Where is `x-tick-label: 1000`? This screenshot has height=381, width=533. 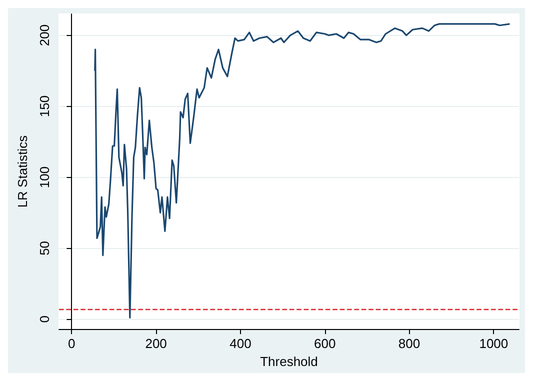
x-tick-label: 1000 is located at coordinates (493, 344).